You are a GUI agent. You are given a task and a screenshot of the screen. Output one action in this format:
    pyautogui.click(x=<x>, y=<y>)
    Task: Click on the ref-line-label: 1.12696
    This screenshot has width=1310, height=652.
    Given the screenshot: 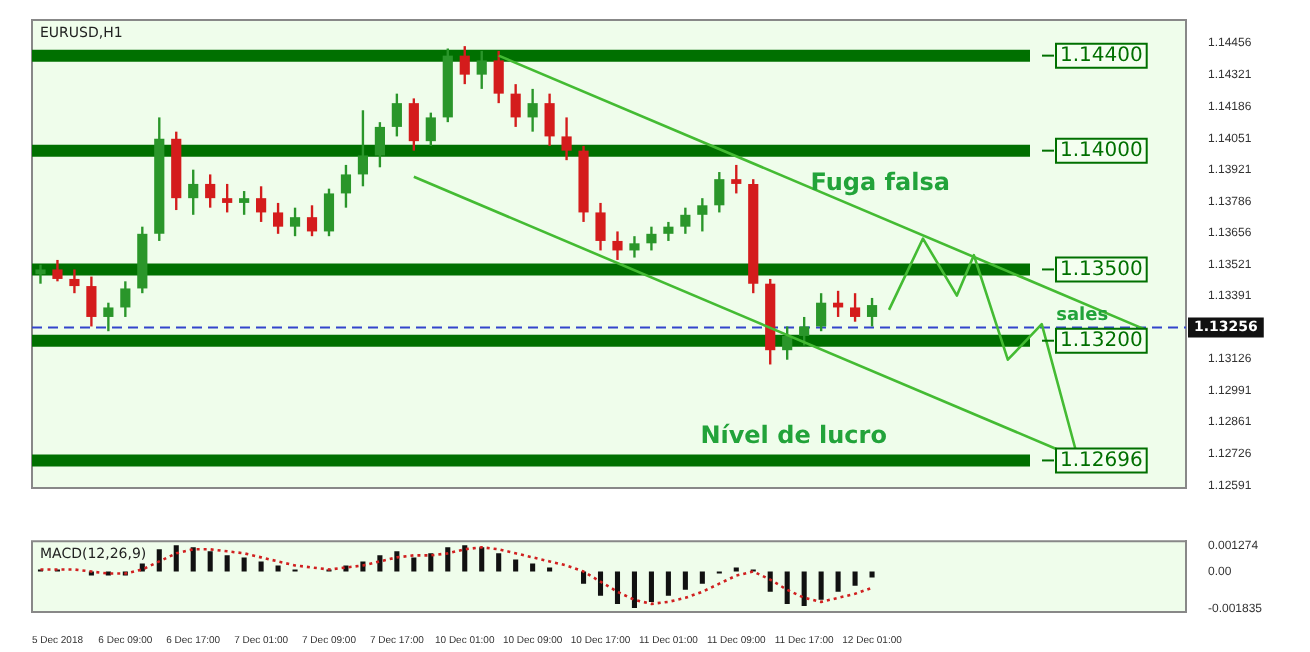 What is the action you would take?
    pyautogui.click(x=1101, y=460)
    